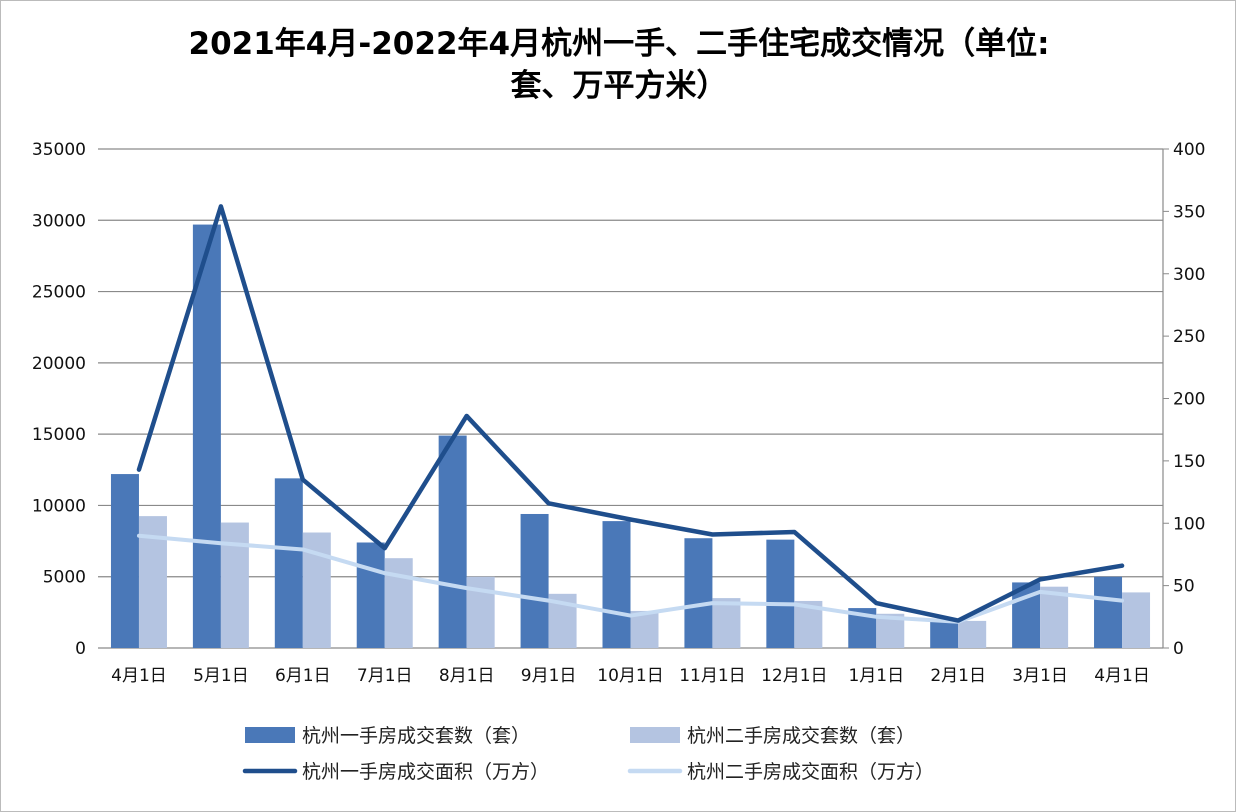 This screenshot has height=812, width=1236. What do you see at coordinates (425, 772) in the screenshot?
I see `legend-label: 杭州一手房成交面积（万方）` at bounding box center [425, 772].